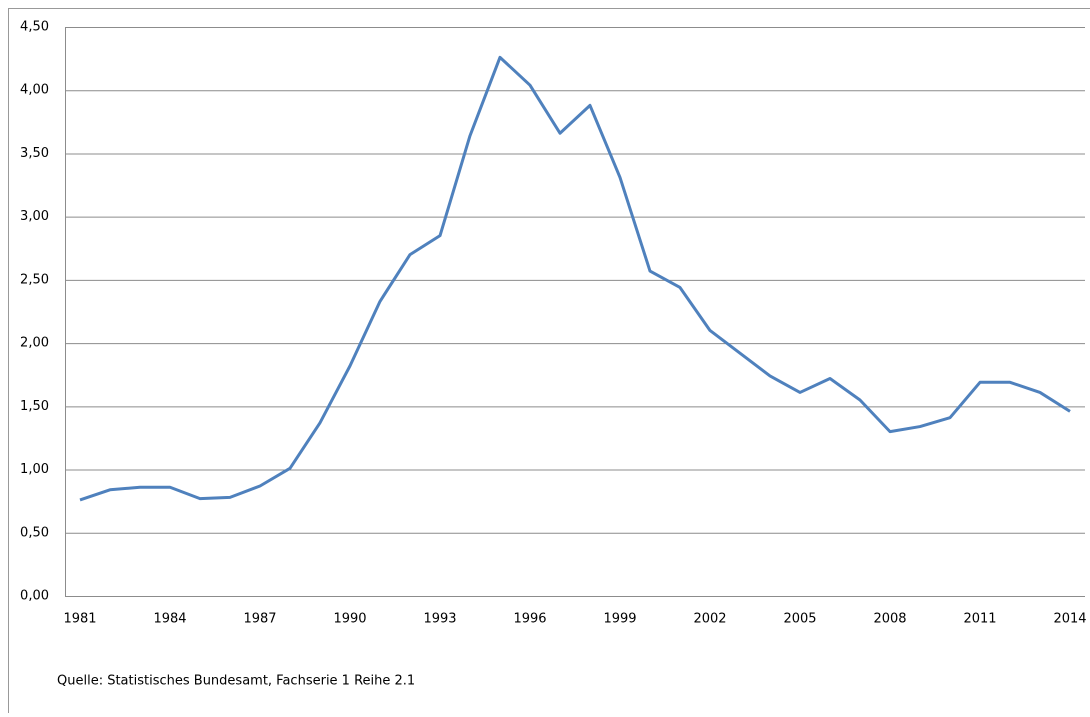  What do you see at coordinates (979, 619) in the screenshot?
I see `x-tick-label: 2011` at bounding box center [979, 619].